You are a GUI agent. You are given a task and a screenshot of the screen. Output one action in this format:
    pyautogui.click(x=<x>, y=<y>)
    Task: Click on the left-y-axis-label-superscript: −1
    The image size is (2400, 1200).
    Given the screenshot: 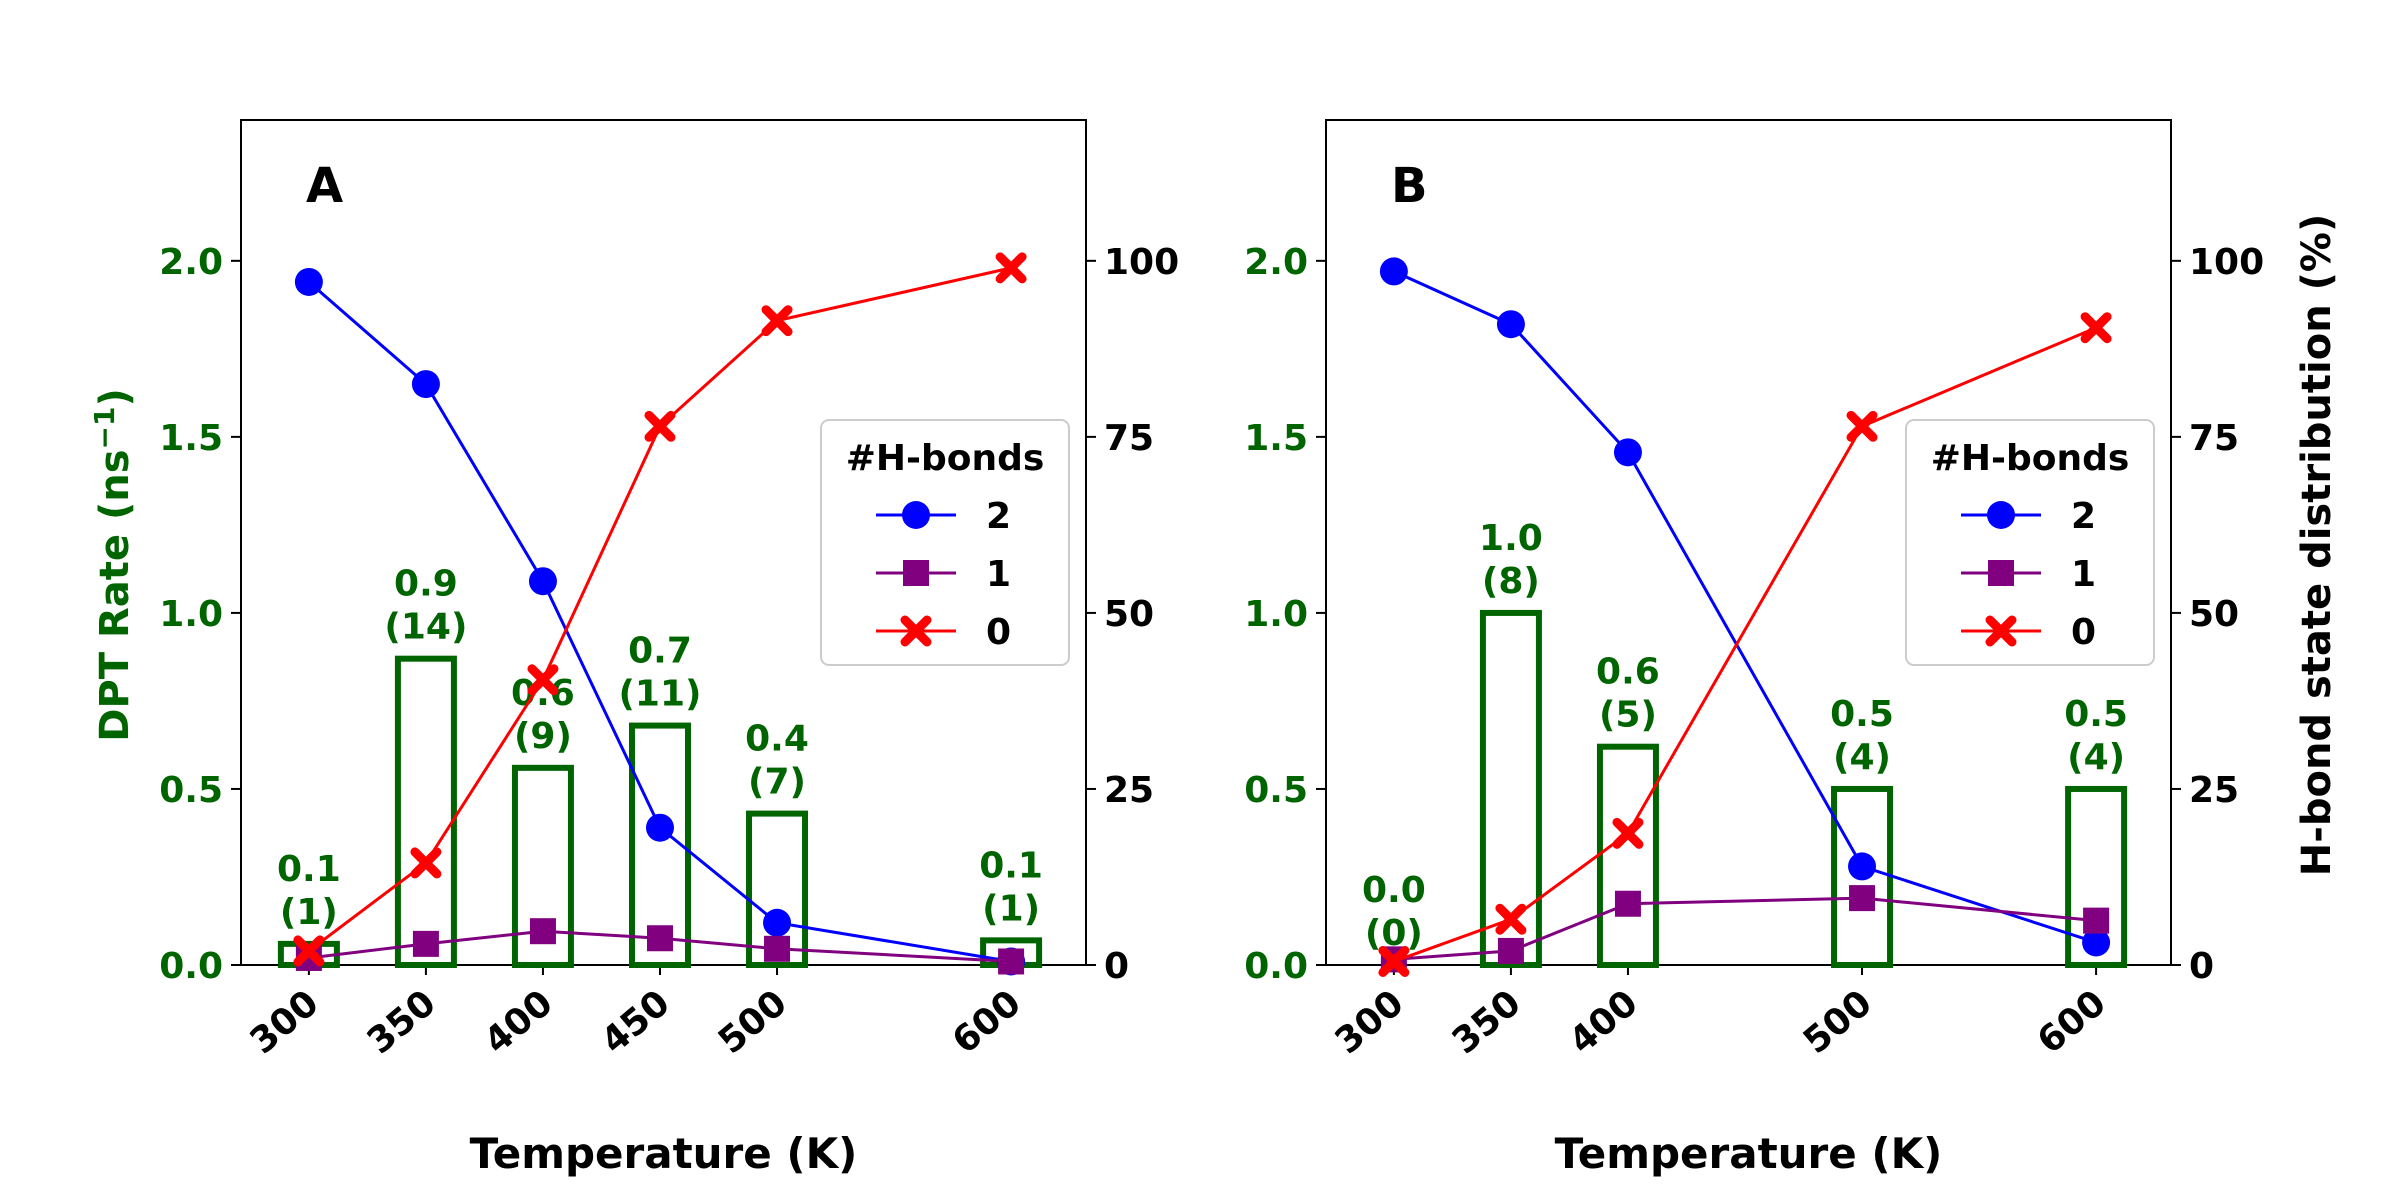 What is the action you would take?
    pyautogui.click(x=104, y=428)
    